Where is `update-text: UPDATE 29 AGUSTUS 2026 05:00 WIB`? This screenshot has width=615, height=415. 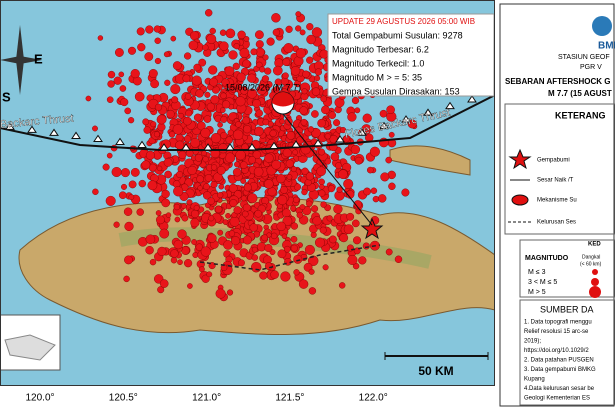
update-text: UPDATE 29 AGUSTUS 2026 05:00 WIB is located at coordinates (403, 21).